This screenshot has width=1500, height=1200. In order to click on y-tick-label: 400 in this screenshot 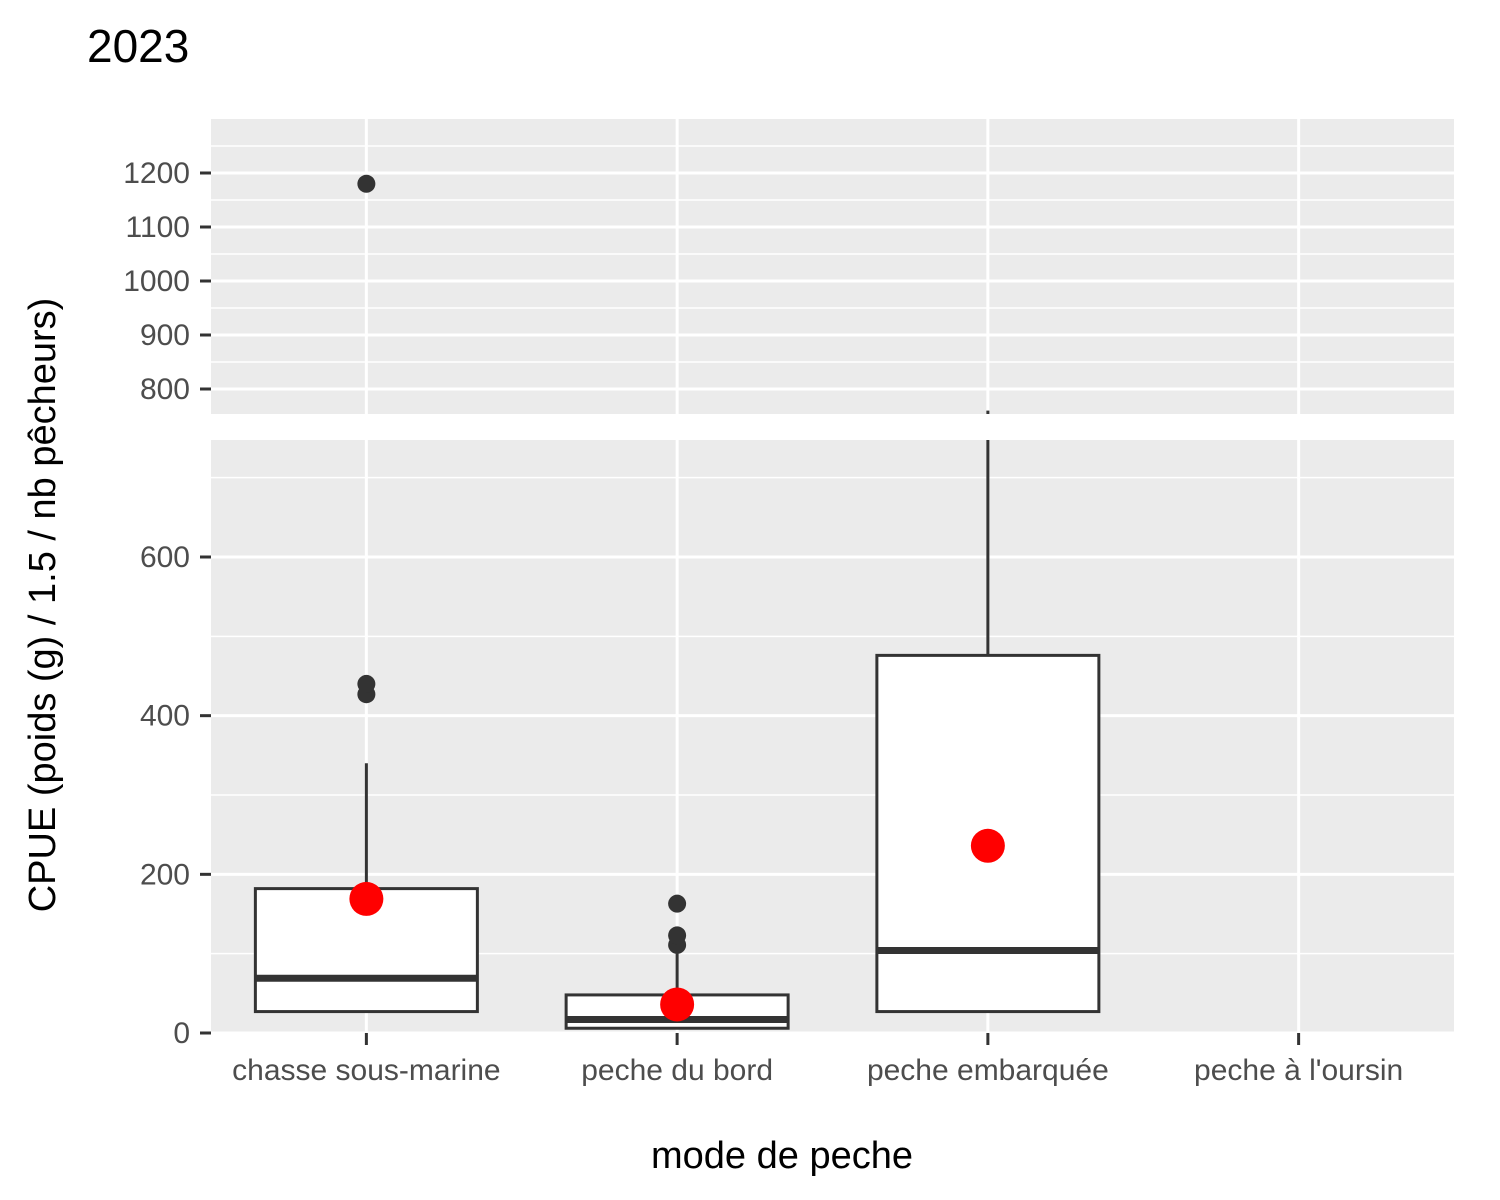, I will do `click(165, 716)`.